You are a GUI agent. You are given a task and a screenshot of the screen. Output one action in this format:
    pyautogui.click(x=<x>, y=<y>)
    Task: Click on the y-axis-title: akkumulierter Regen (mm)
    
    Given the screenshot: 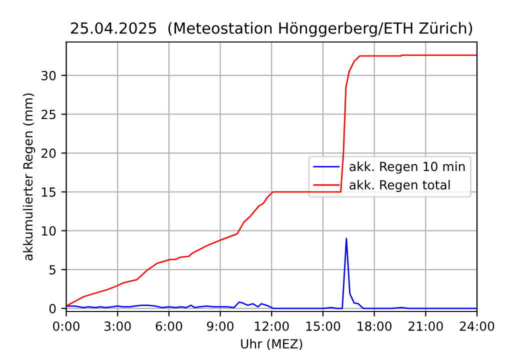 What is the action you would take?
    pyautogui.click(x=29, y=176)
    